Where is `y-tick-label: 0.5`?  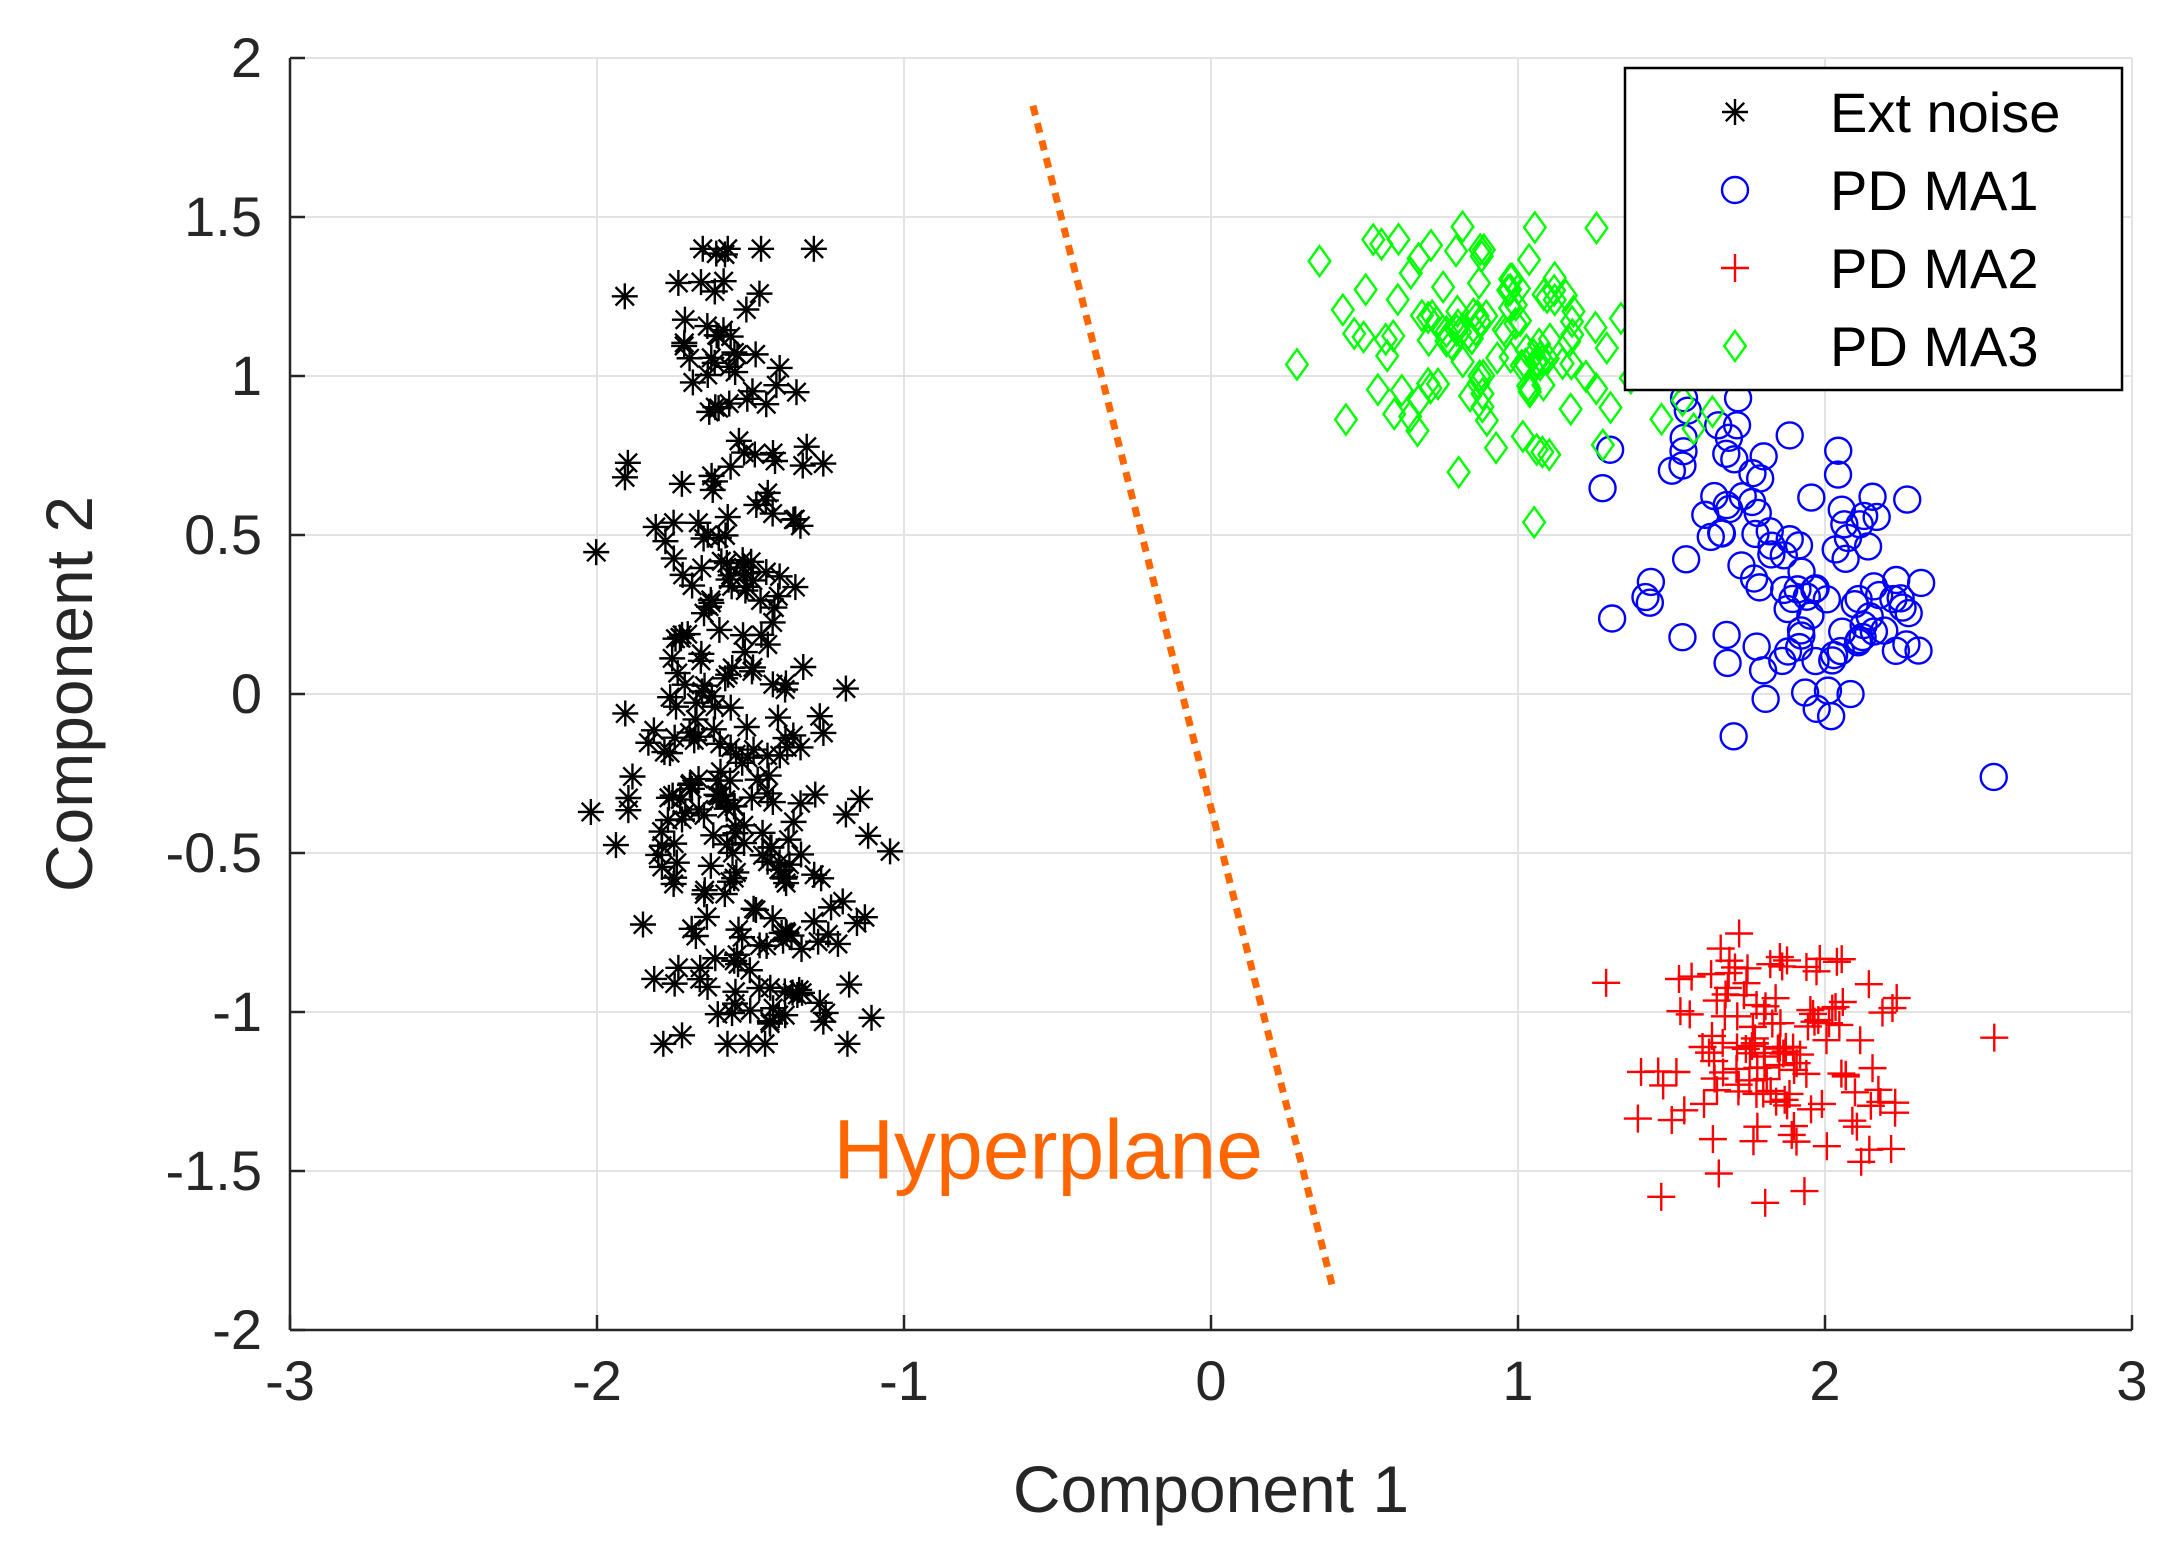
y-tick-label: 0.5 is located at coordinates (223, 534).